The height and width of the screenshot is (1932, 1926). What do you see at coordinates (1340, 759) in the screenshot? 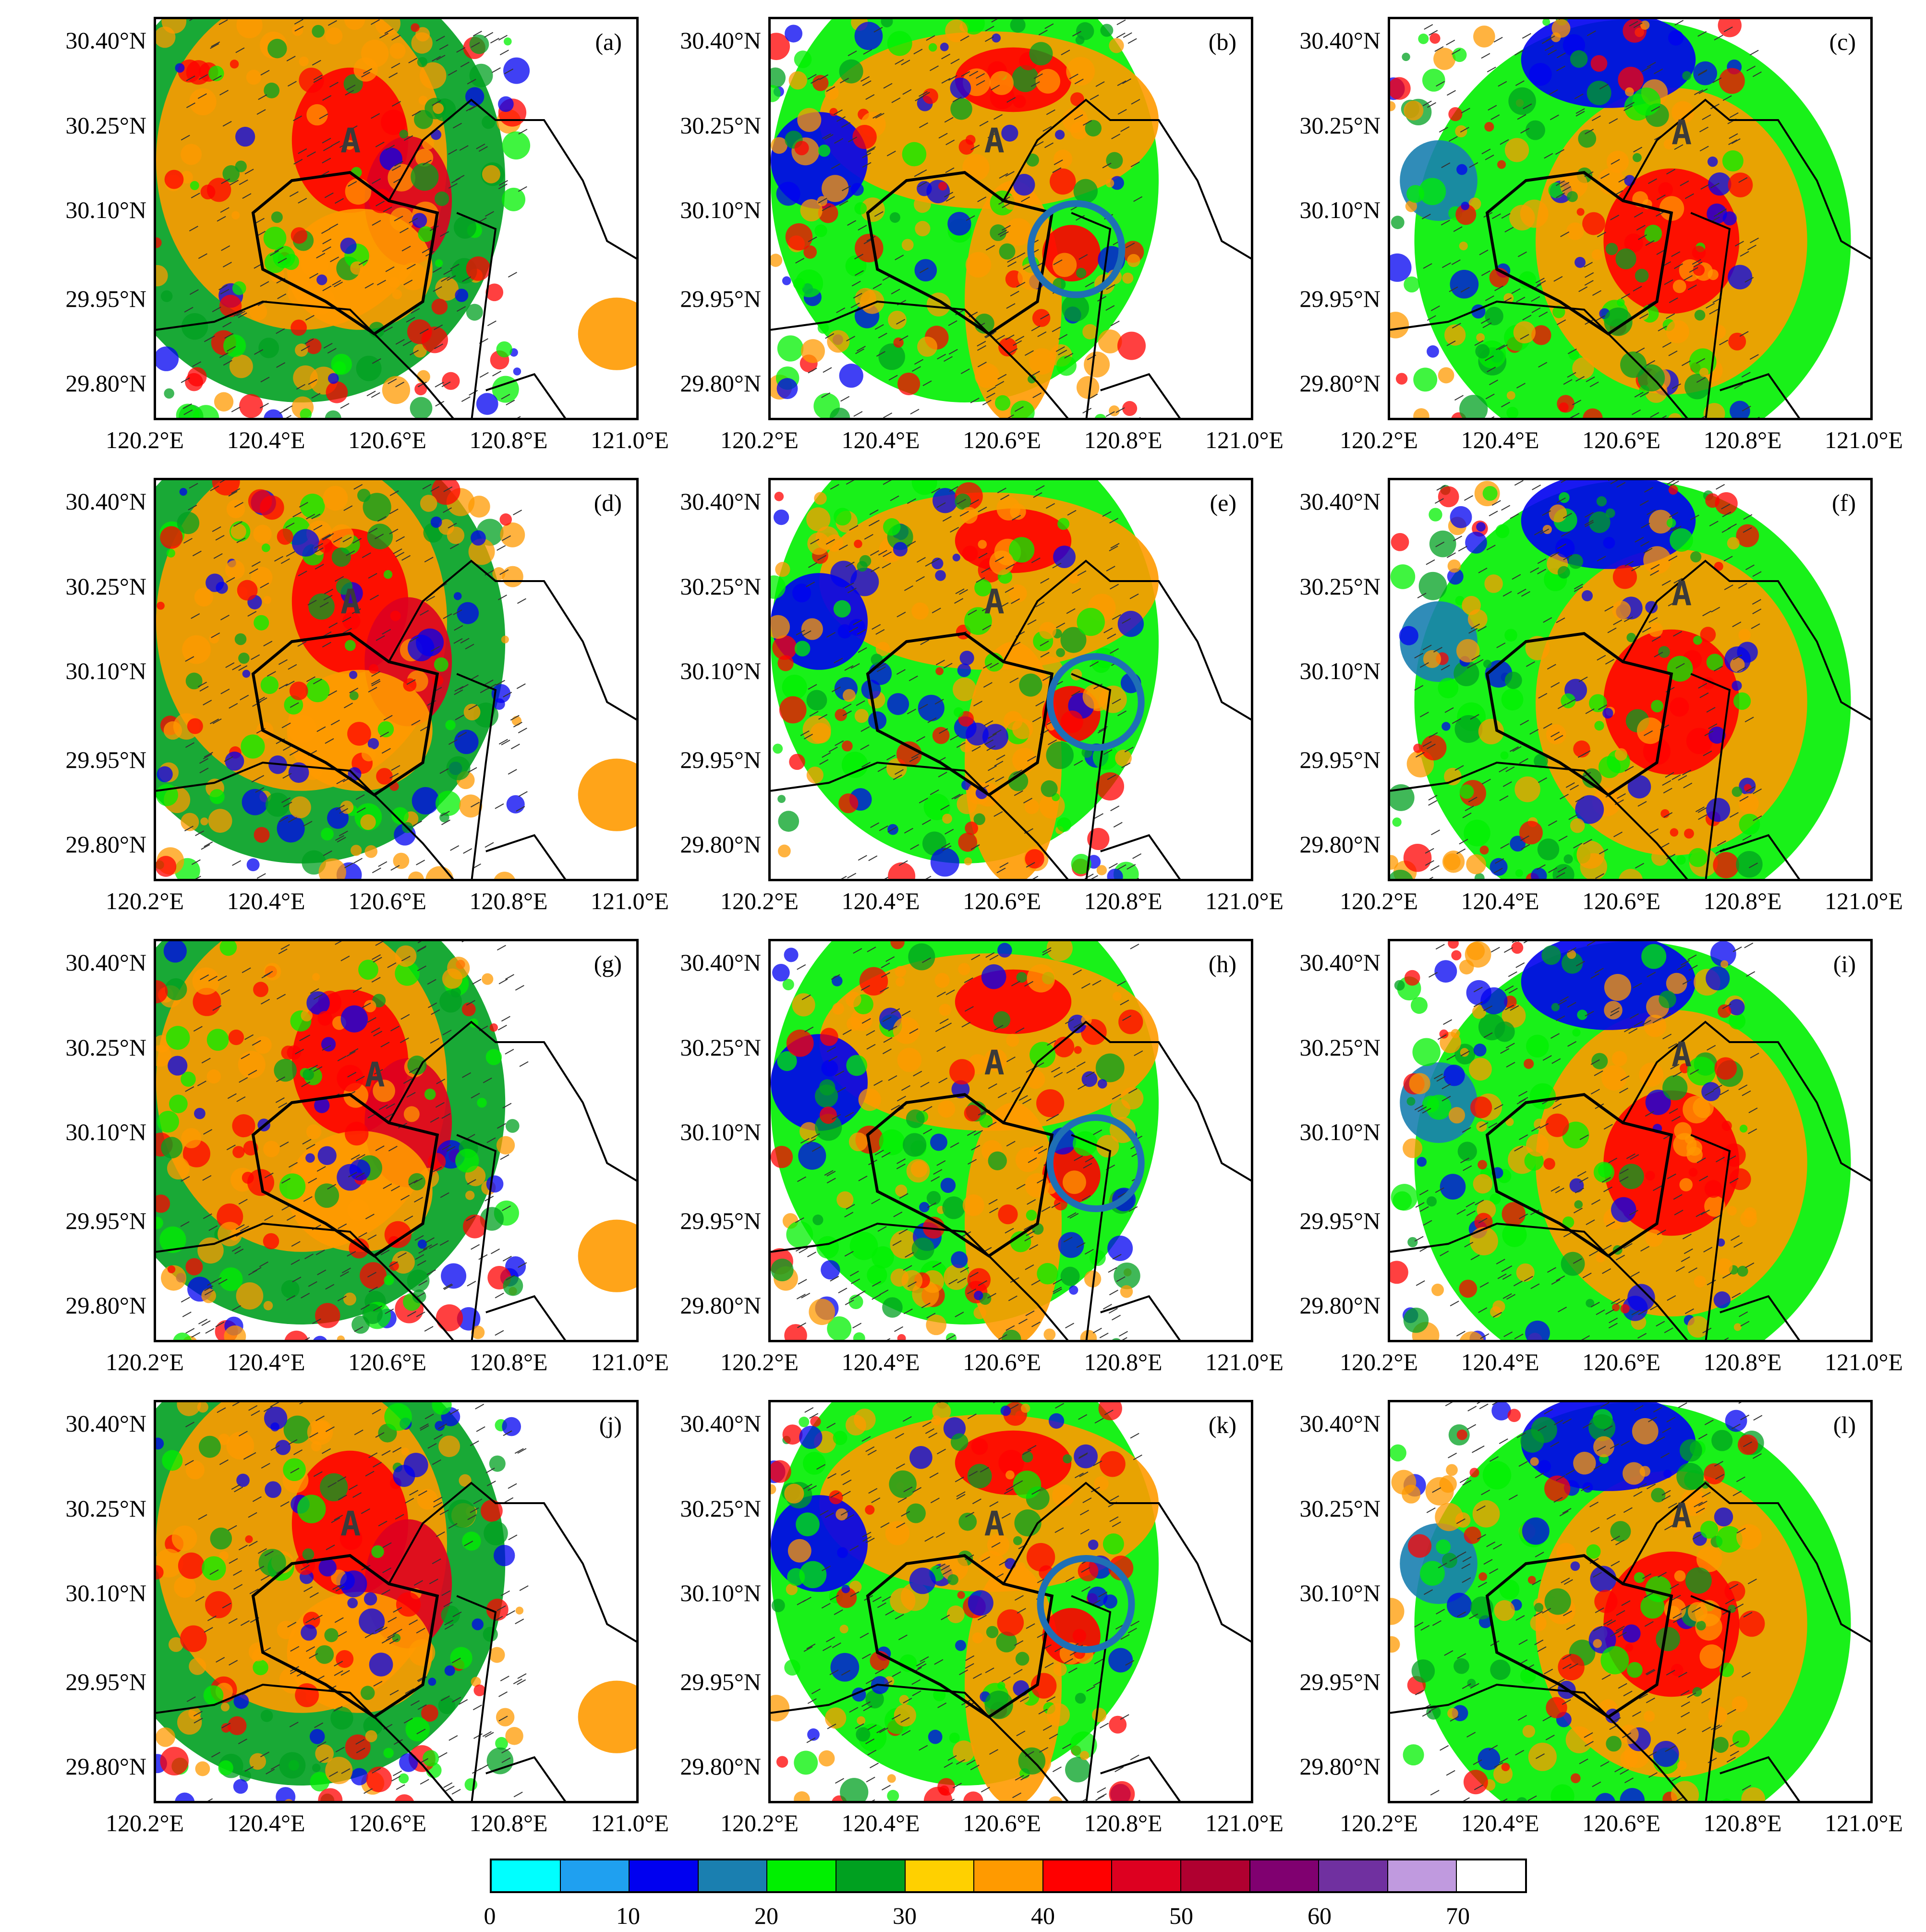
I see `latitude-tick-label: 29.95°N` at bounding box center [1340, 759].